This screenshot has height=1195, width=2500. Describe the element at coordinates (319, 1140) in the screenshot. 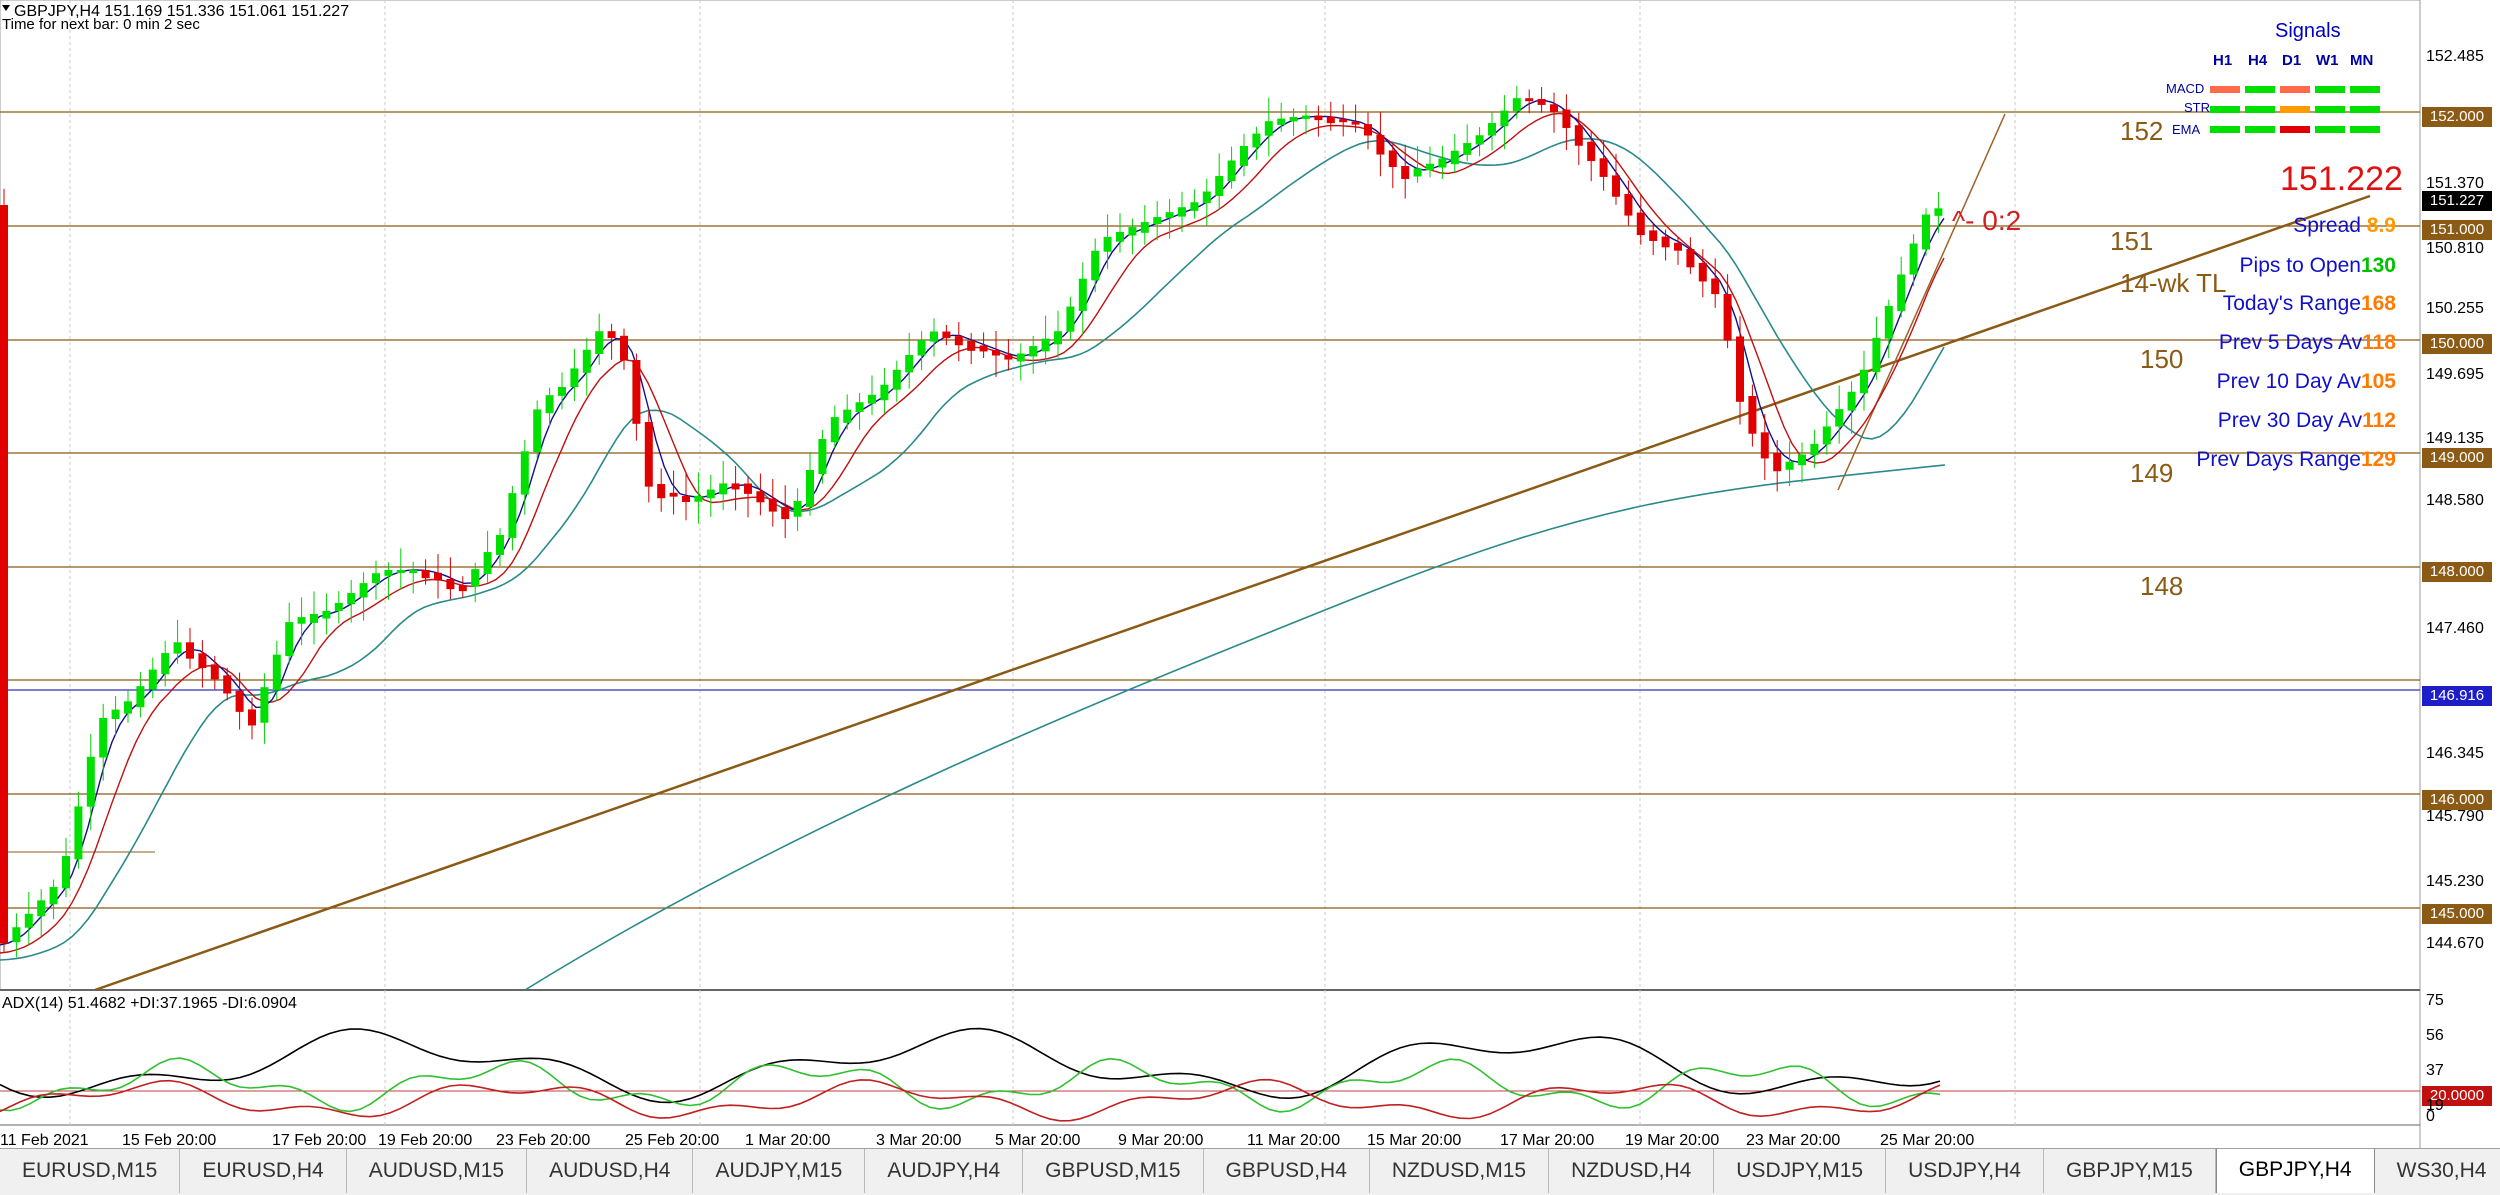

I see `time-axis-label: 17 Feb 20:00` at that location.